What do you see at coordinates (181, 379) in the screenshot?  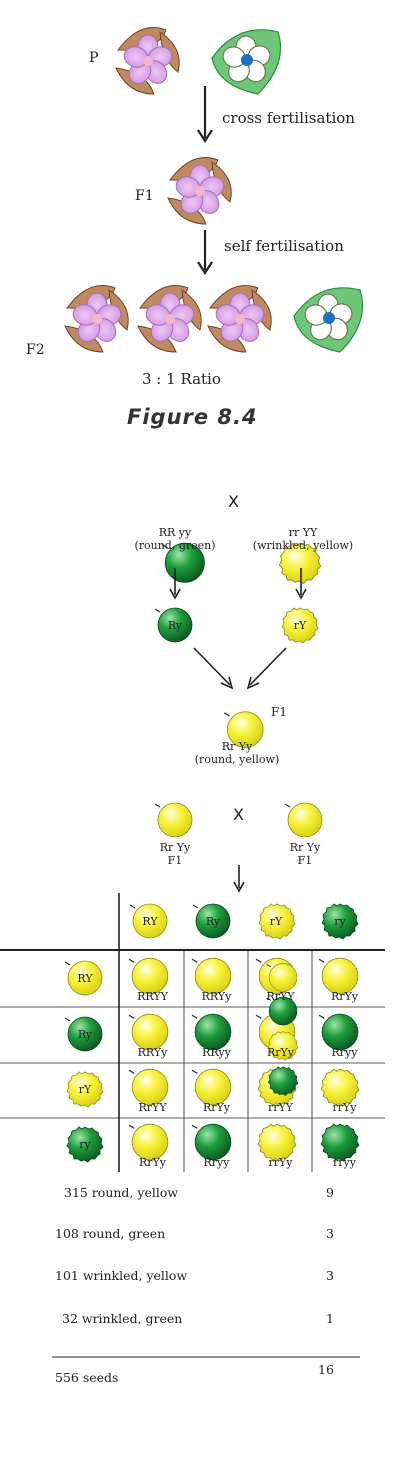 I see `ratio-label: 3 : 1 Ratio` at bounding box center [181, 379].